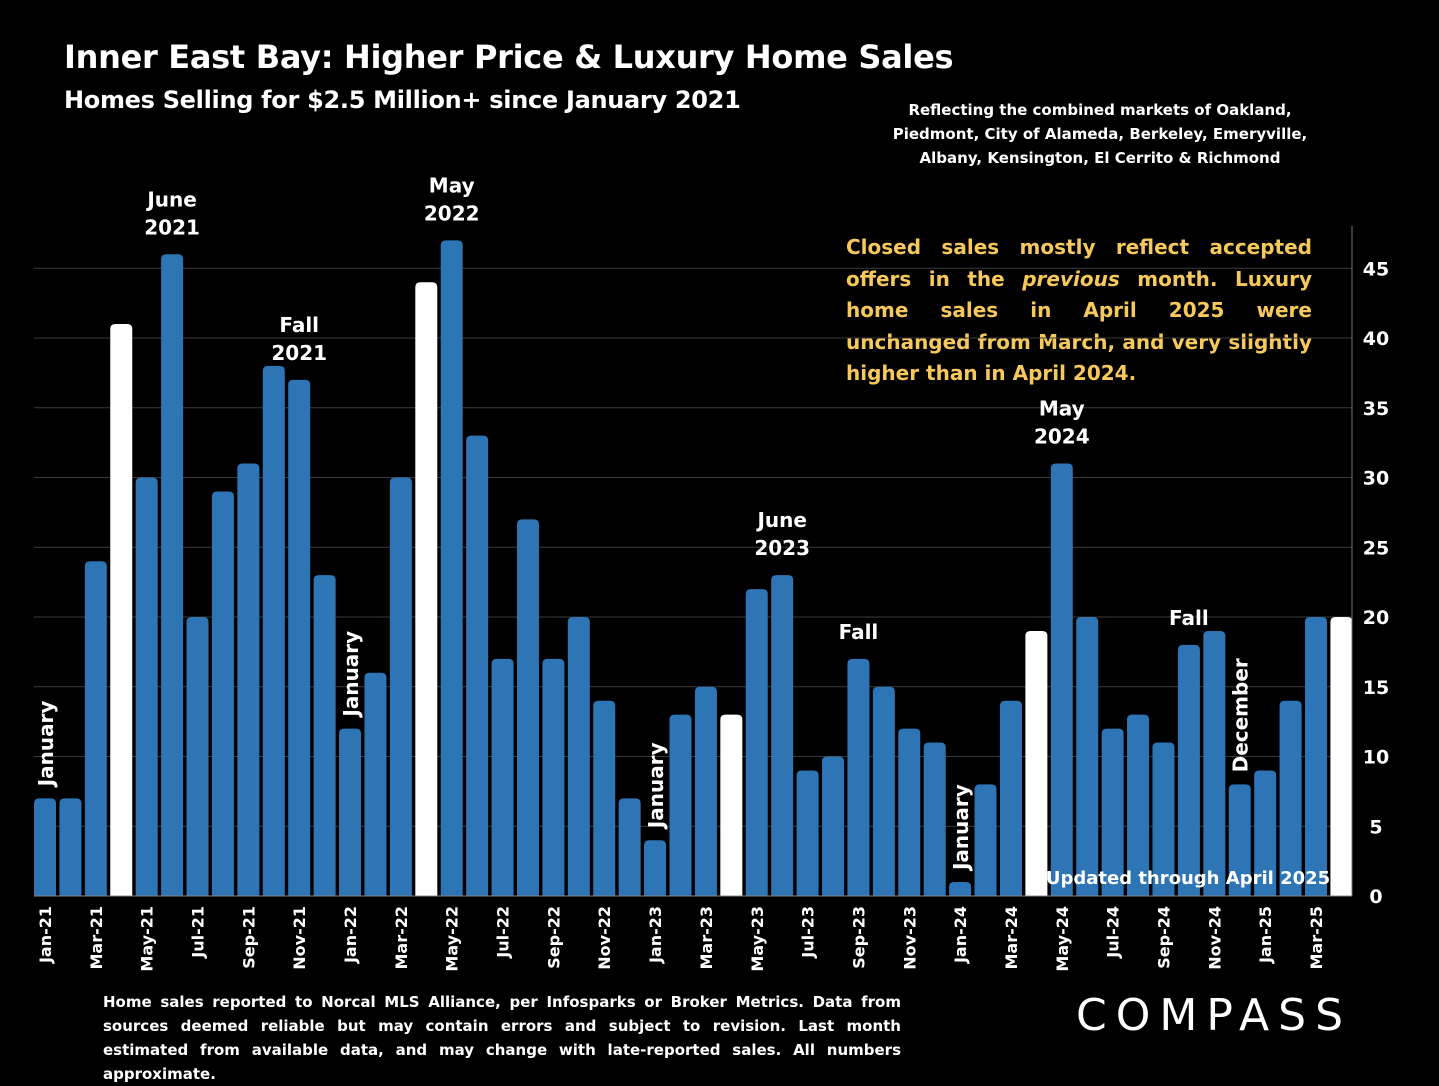 Image resolution: width=1439 pixels, height=1086 pixels. I want to click on y-tick-label: 10, so click(1376, 758).